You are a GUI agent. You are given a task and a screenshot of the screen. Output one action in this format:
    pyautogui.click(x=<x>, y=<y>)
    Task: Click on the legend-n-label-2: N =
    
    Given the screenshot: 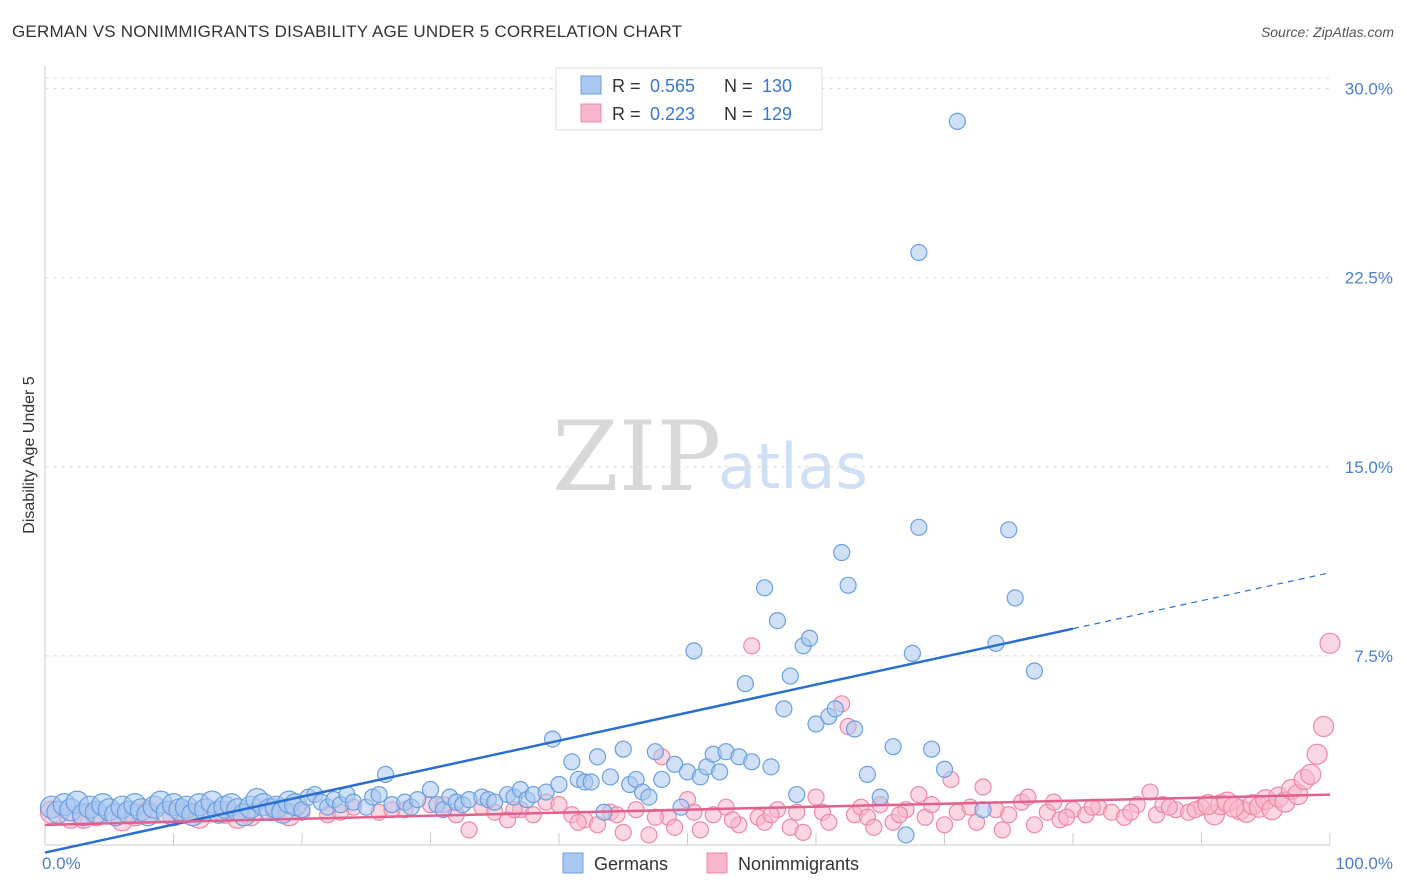 What is the action you would take?
    pyautogui.click(x=738, y=114)
    